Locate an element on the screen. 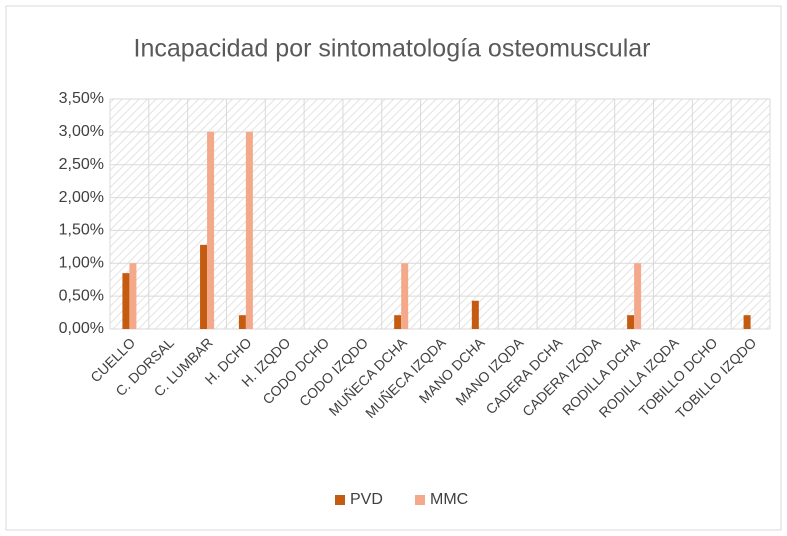 This screenshot has height=536, width=787. legend-label: MMC is located at coordinates (449, 499).